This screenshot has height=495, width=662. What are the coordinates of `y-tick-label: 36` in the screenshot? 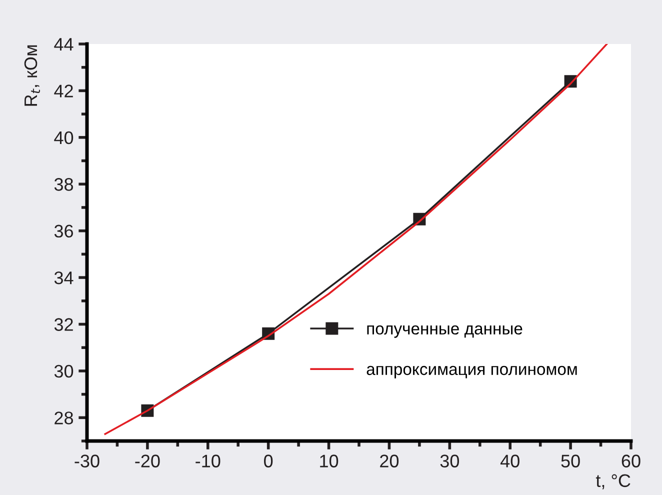 It's located at (64, 231).